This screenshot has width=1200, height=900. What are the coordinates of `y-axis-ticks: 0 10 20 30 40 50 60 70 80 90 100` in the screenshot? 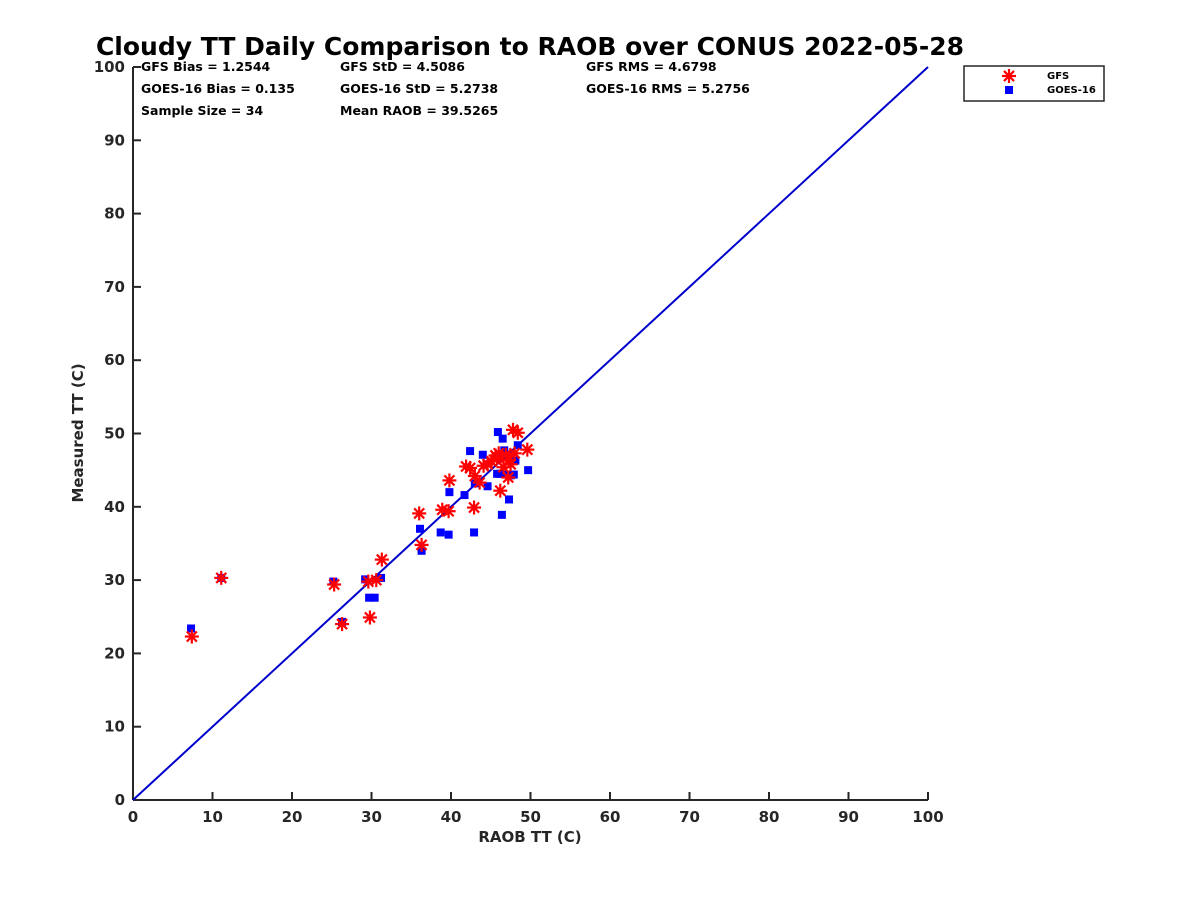 It's located at (117, 433).